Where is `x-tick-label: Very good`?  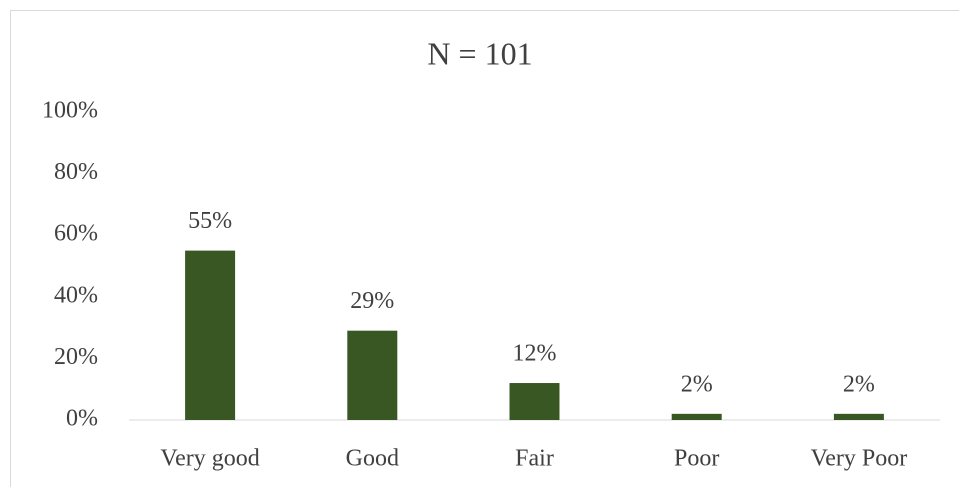
x-tick-label: Very good is located at coordinates (209, 459).